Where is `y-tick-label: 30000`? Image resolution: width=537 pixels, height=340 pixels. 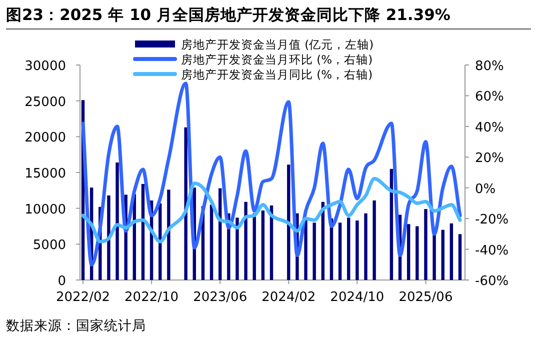 y-tick-label: 30000 is located at coordinates (45, 66).